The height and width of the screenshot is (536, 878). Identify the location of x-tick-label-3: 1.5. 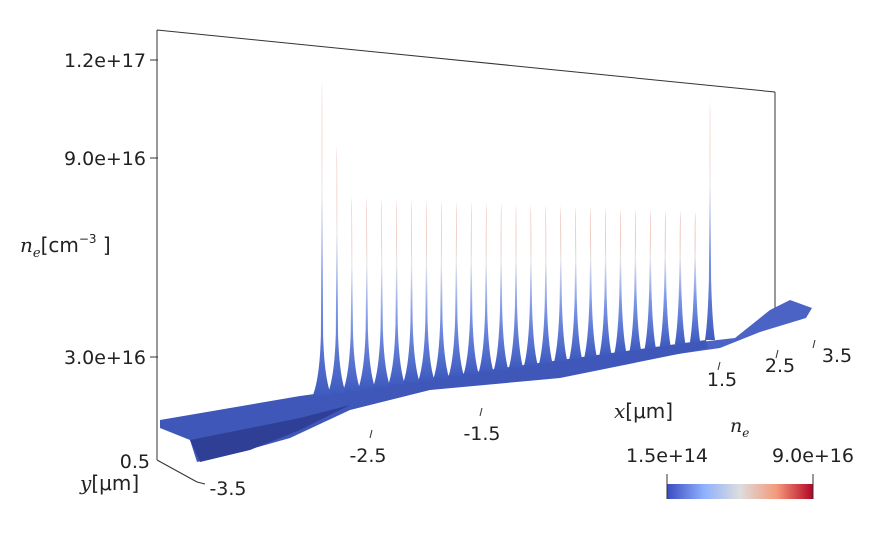
(722, 380).